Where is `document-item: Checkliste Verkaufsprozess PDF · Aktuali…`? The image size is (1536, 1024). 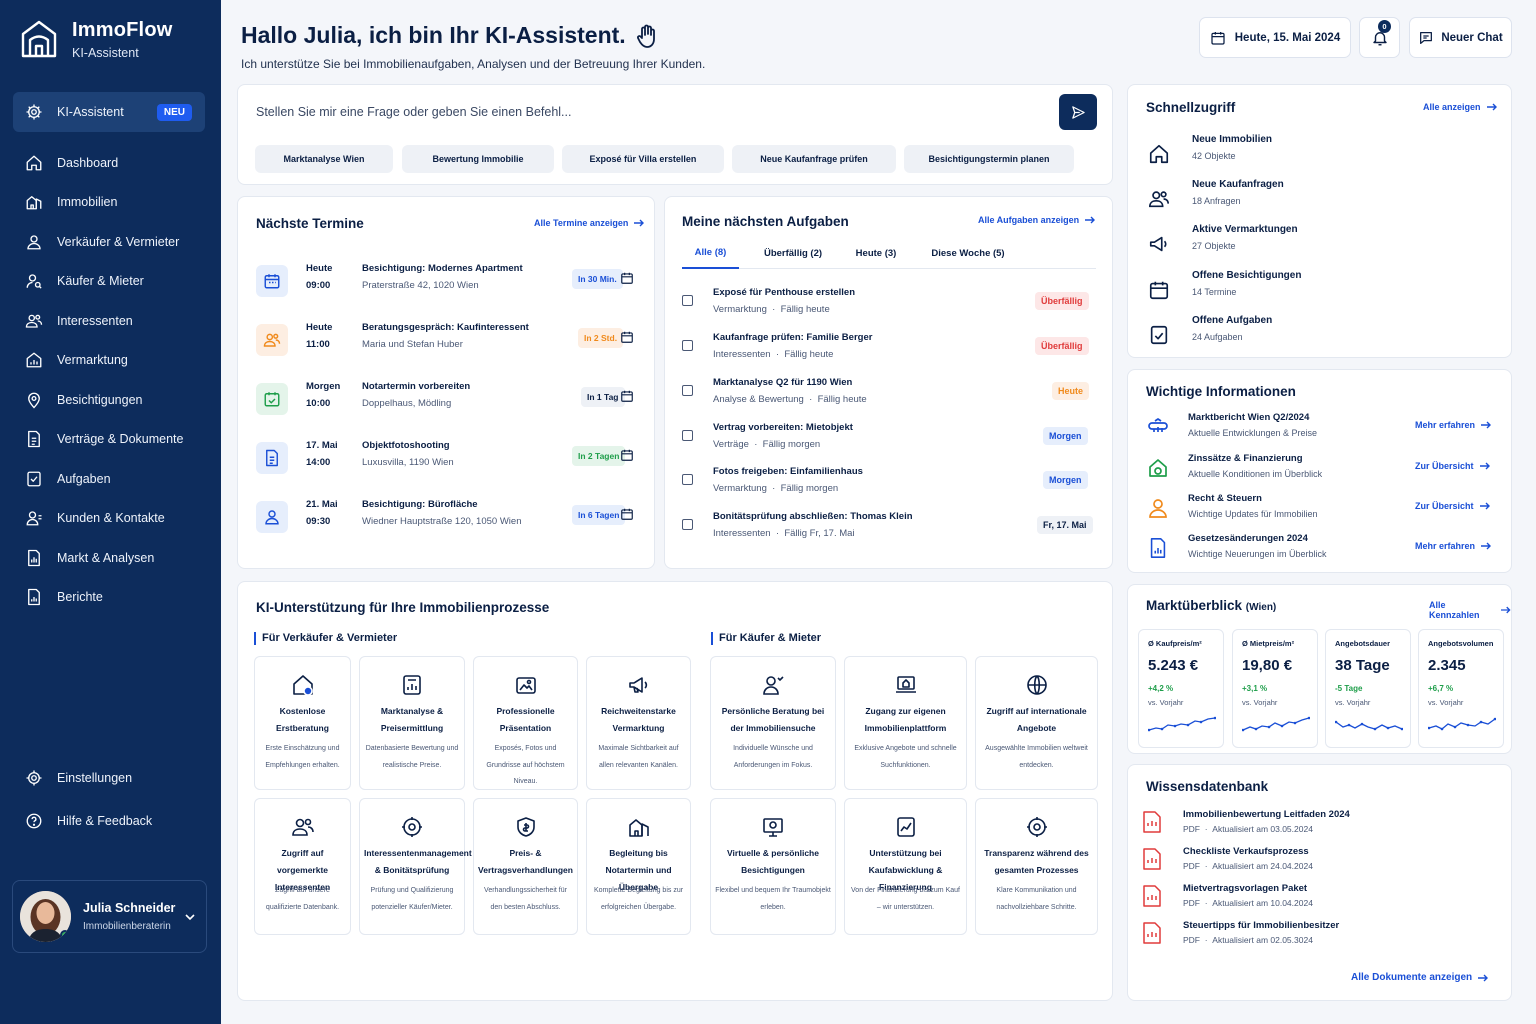 document-item: Checkliste Verkaufsprozess PDF · Aktuali… is located at coordinates (1293, 862).